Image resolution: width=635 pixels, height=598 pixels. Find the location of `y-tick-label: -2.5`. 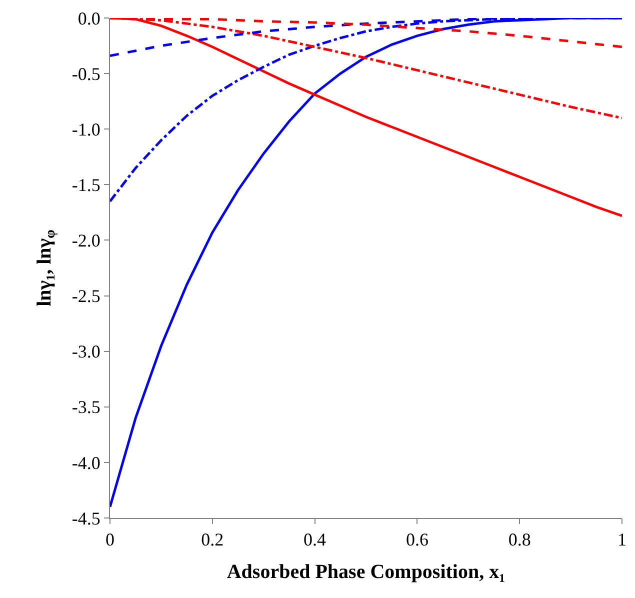

y-tick-label: -2.5 is located at coordinates (86, 296).